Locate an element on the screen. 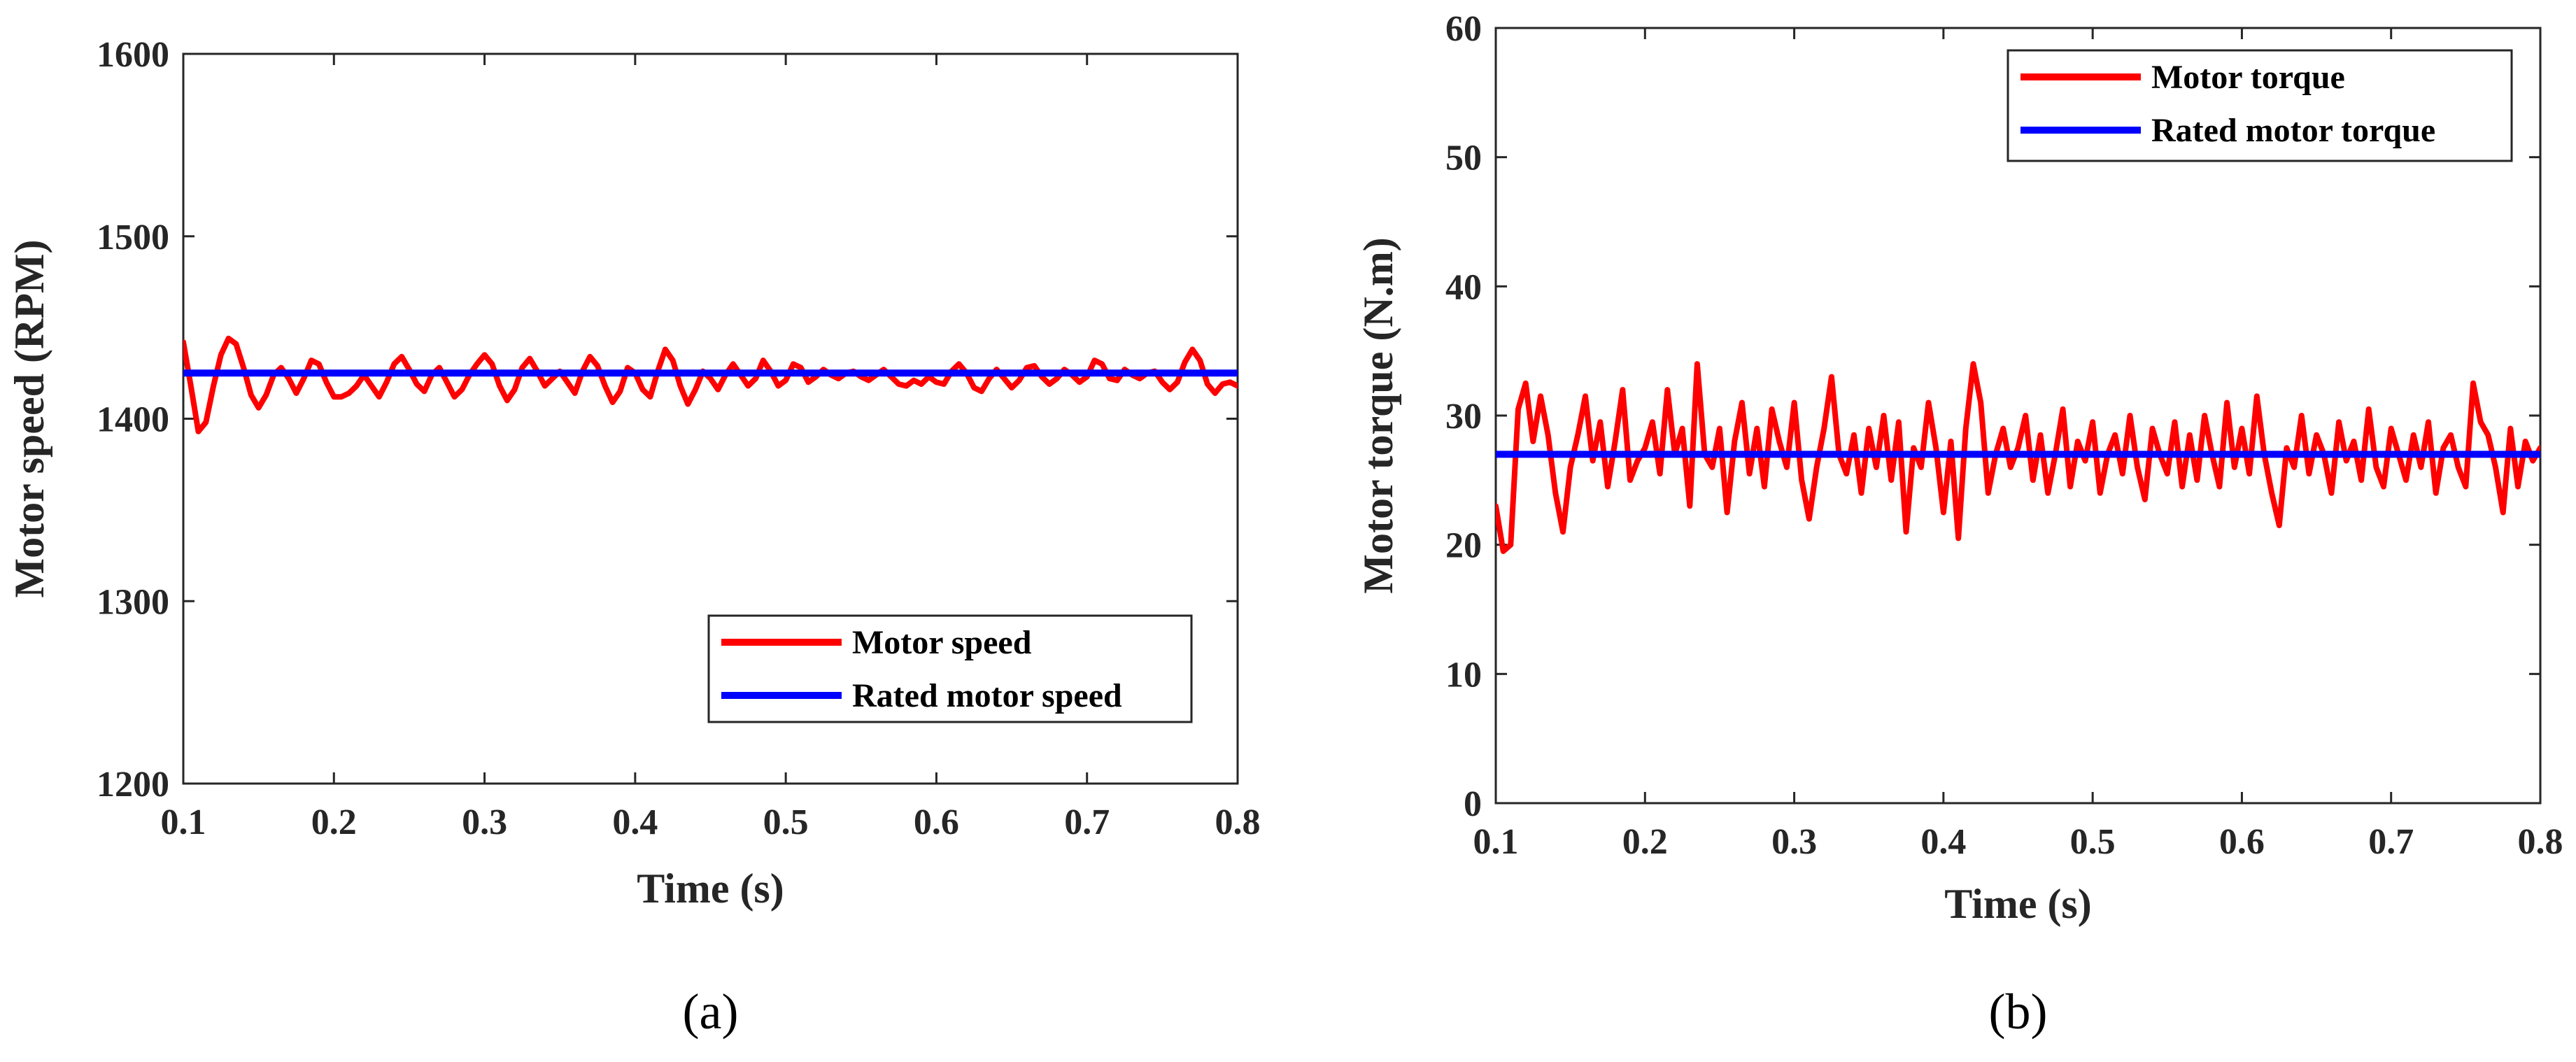 The height and width of the screenshot is (1062, 2576). panel-caption: (b) is located at coordinates (2019, 1012).